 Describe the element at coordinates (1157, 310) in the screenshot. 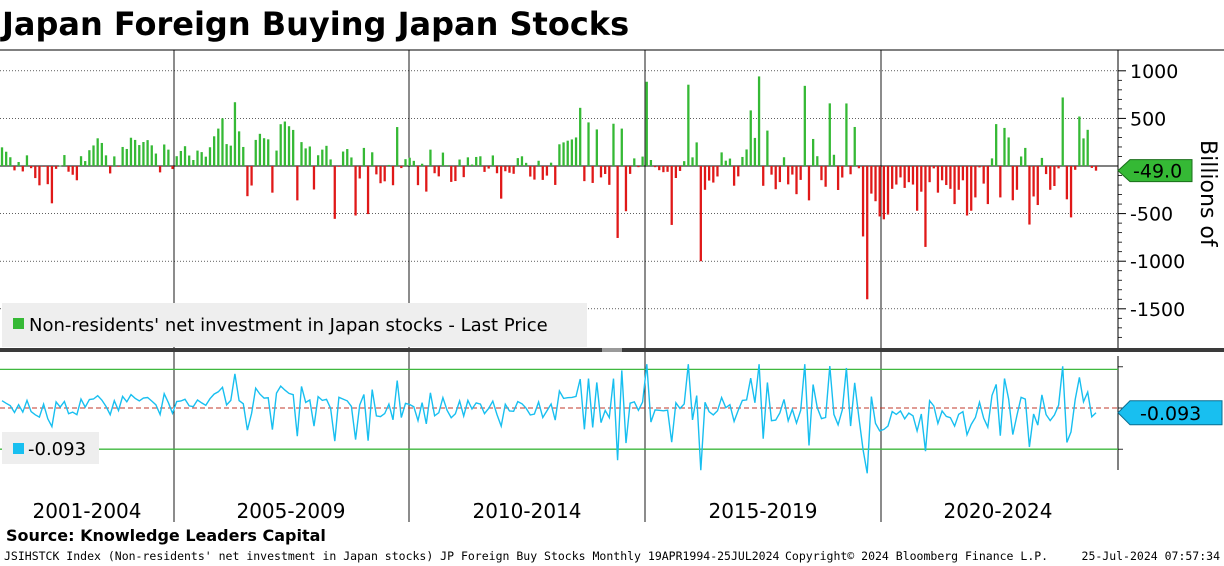

I see `y-tick-label: -1500` at that location.